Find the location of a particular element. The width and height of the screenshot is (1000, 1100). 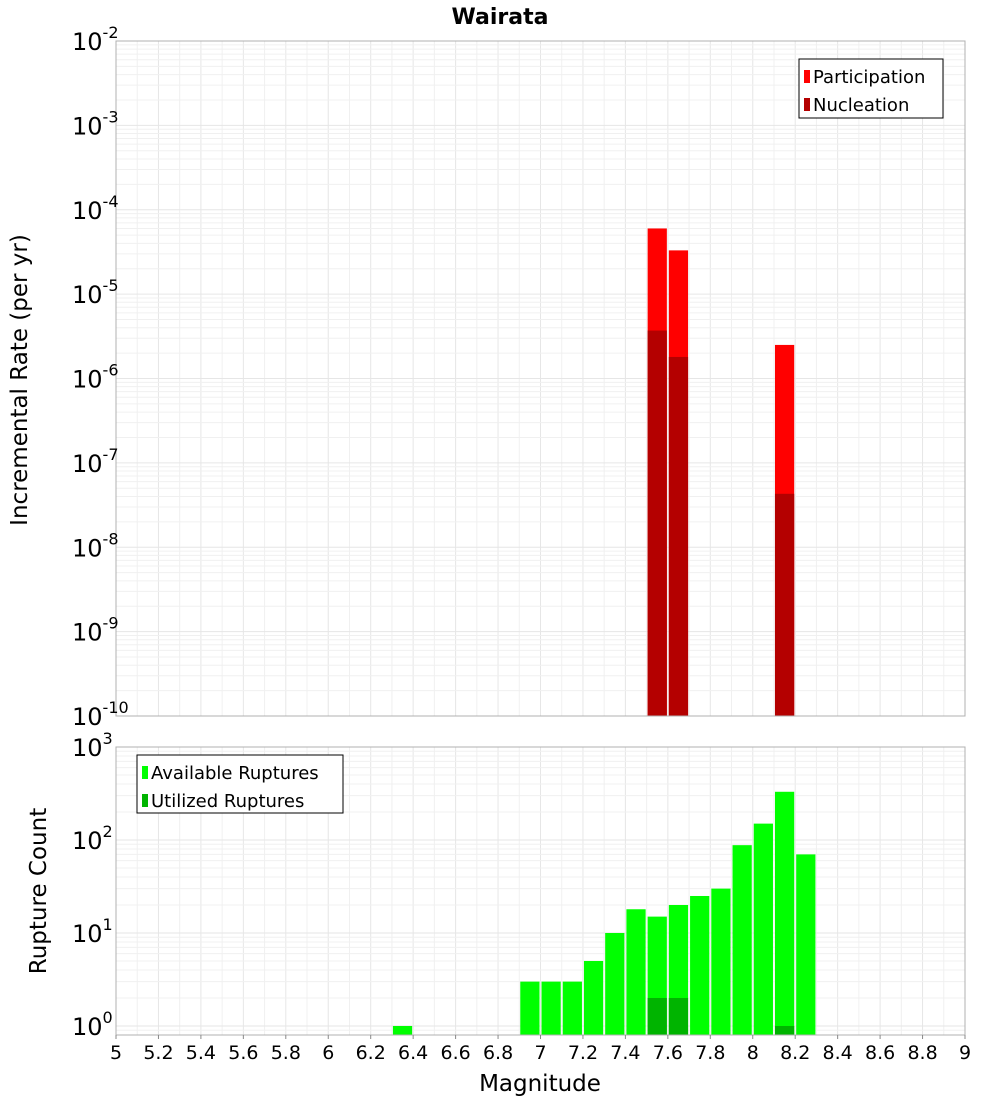

x-tick-label: 5.8 is located at coordinates (286, 1053).